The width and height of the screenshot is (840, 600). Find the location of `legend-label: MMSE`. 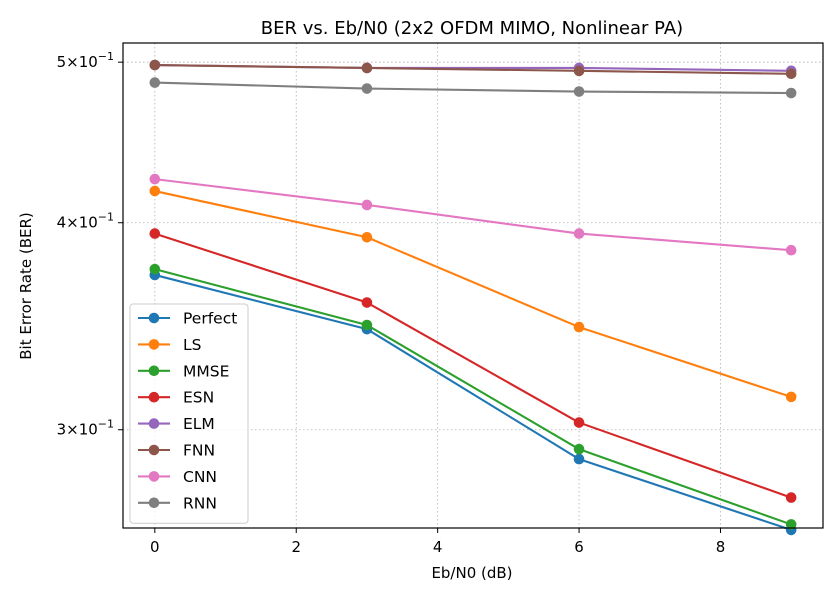

legend-label: MMSE is located at coordinates (206, 371).